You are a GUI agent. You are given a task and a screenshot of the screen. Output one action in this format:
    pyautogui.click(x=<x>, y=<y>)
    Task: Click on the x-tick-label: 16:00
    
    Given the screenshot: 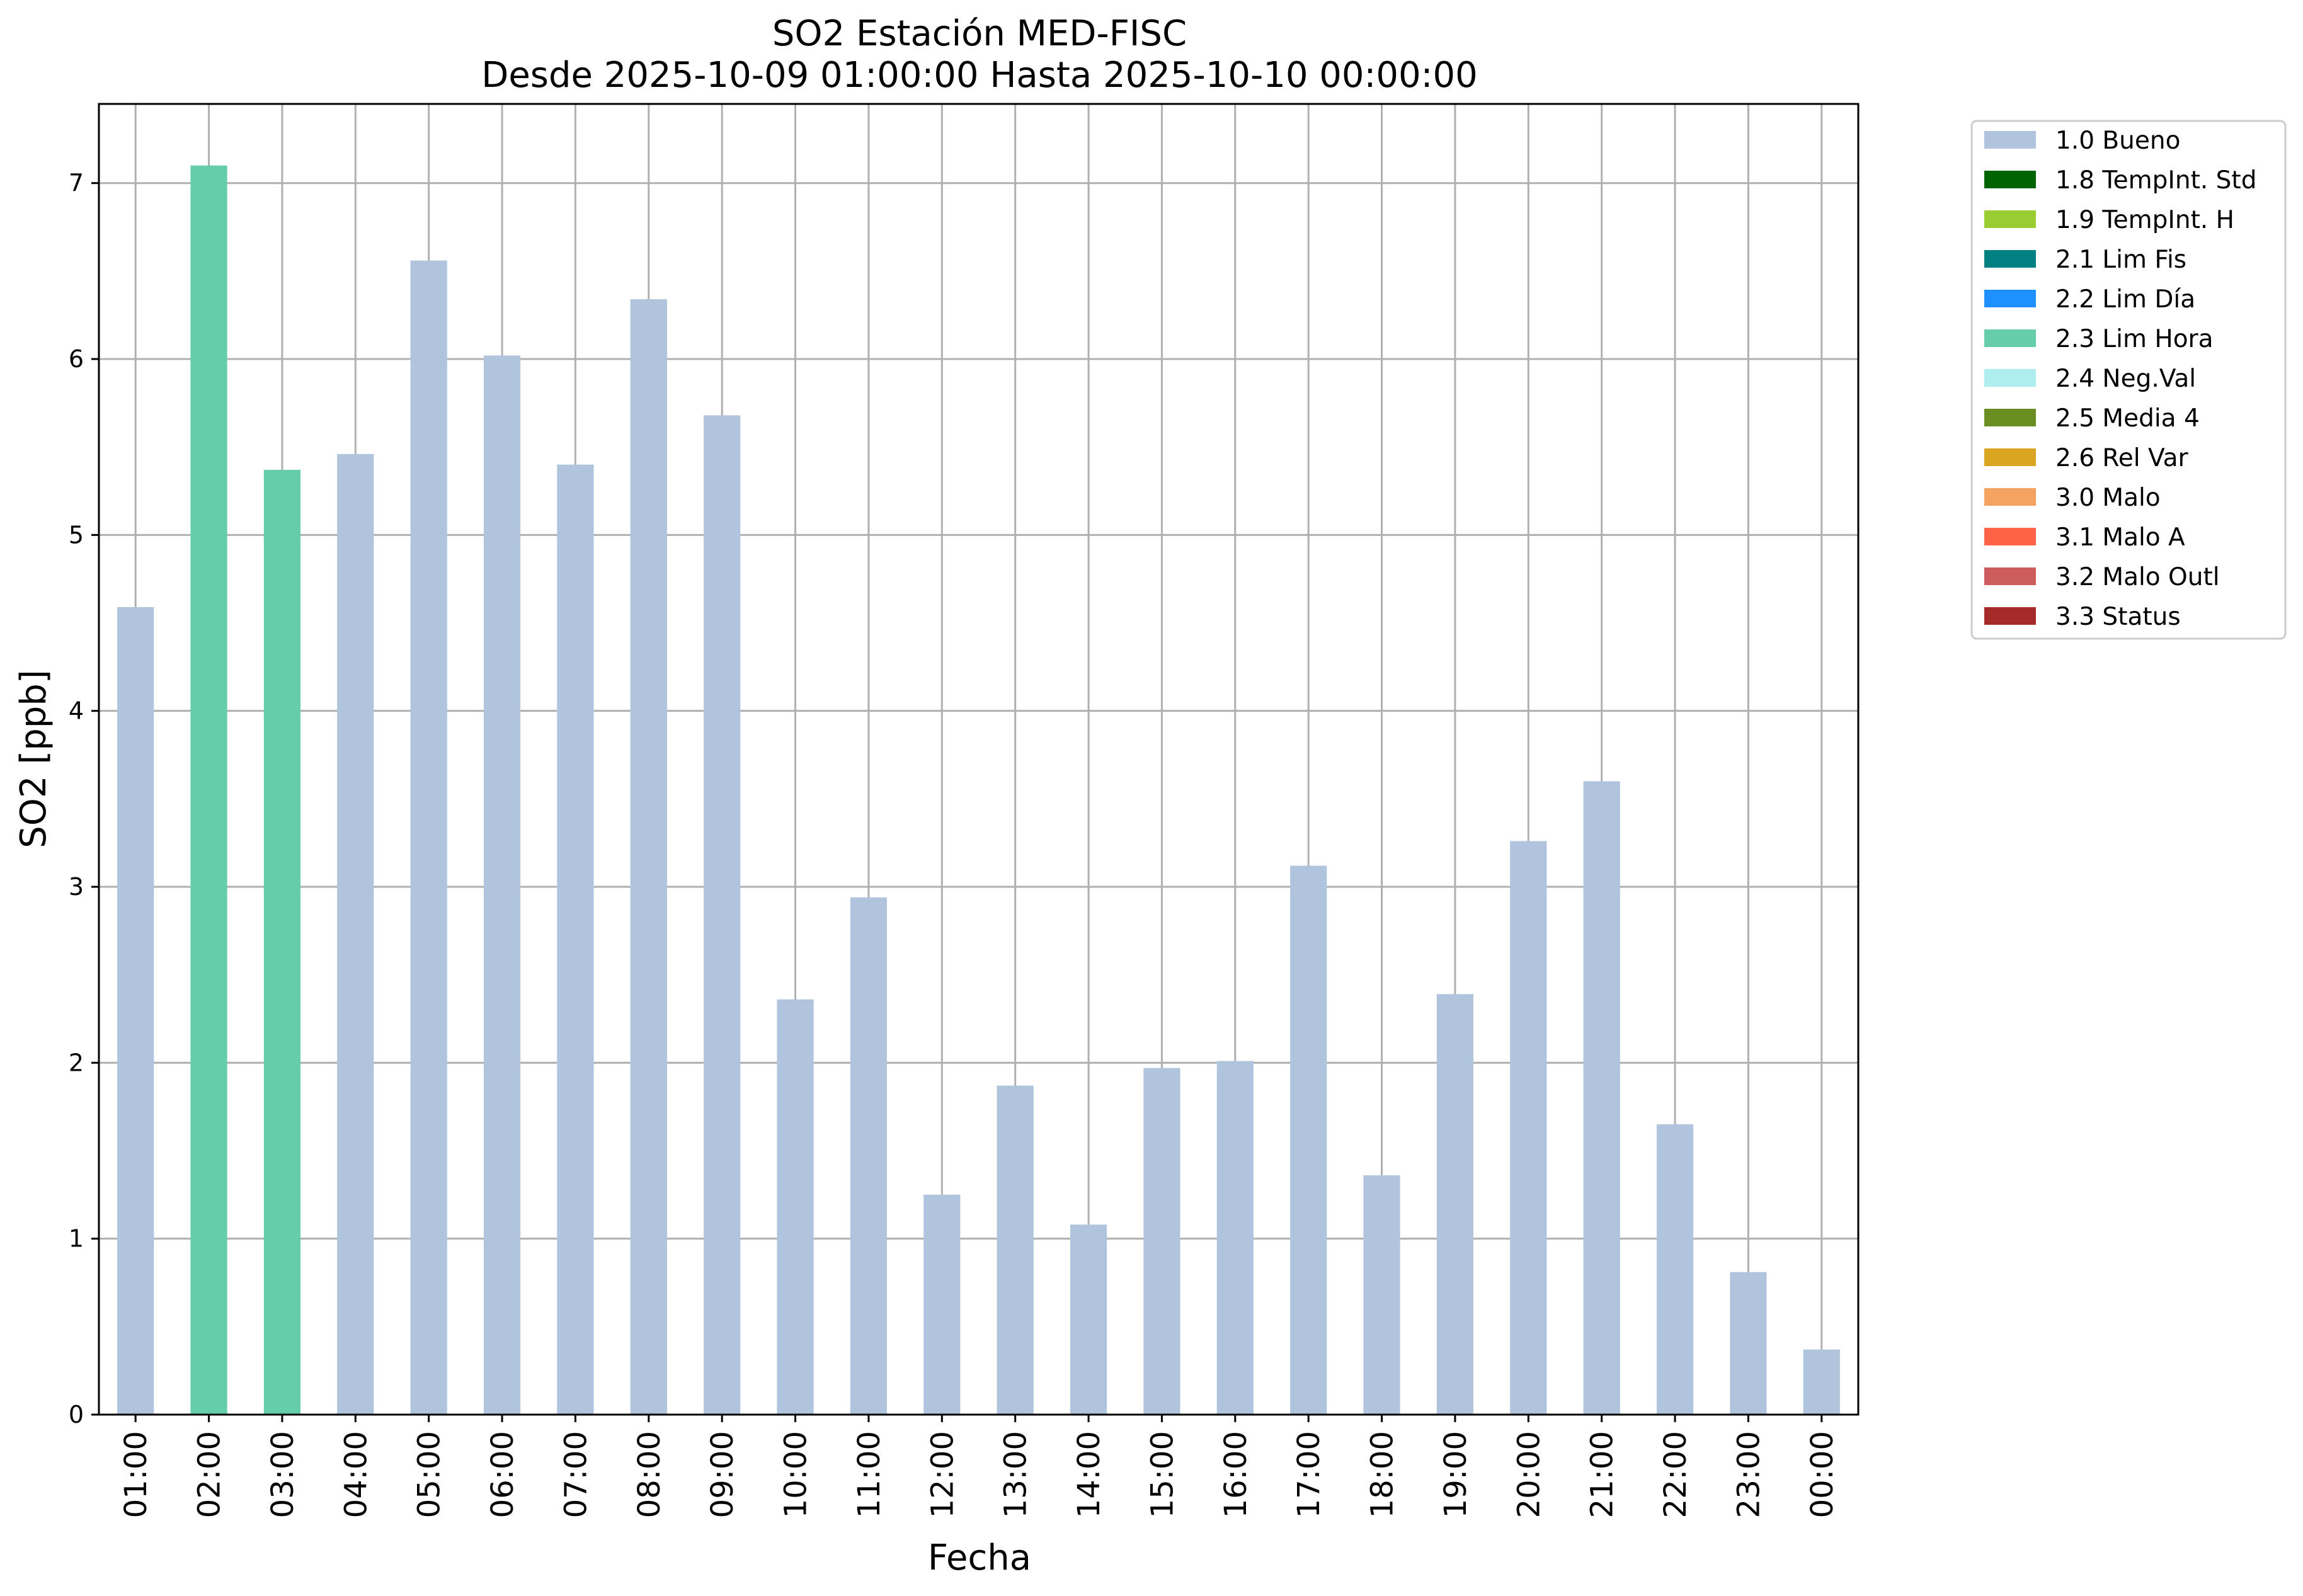 What is the action you would take?
    pyautogui.click(x=1236, y=1474)
    